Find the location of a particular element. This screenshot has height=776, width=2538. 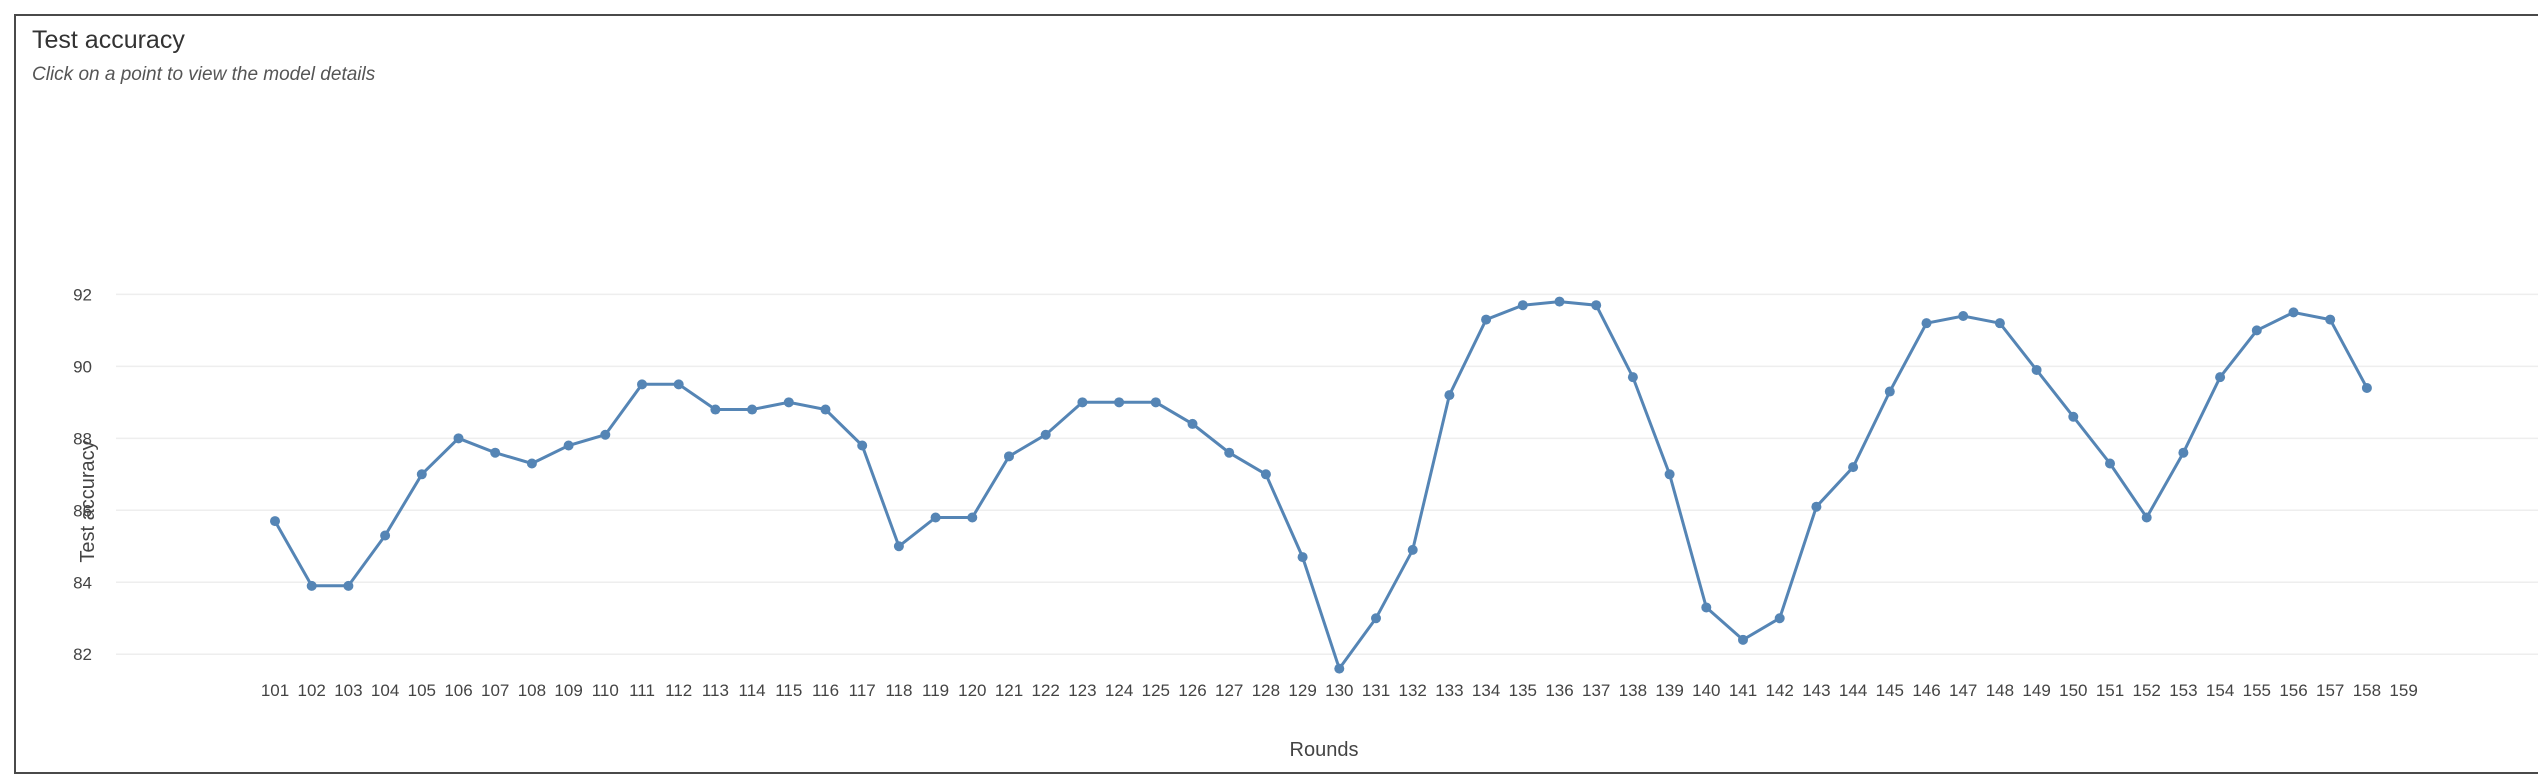

x-tick-label: 137 is located at coordinates (1596, 690).